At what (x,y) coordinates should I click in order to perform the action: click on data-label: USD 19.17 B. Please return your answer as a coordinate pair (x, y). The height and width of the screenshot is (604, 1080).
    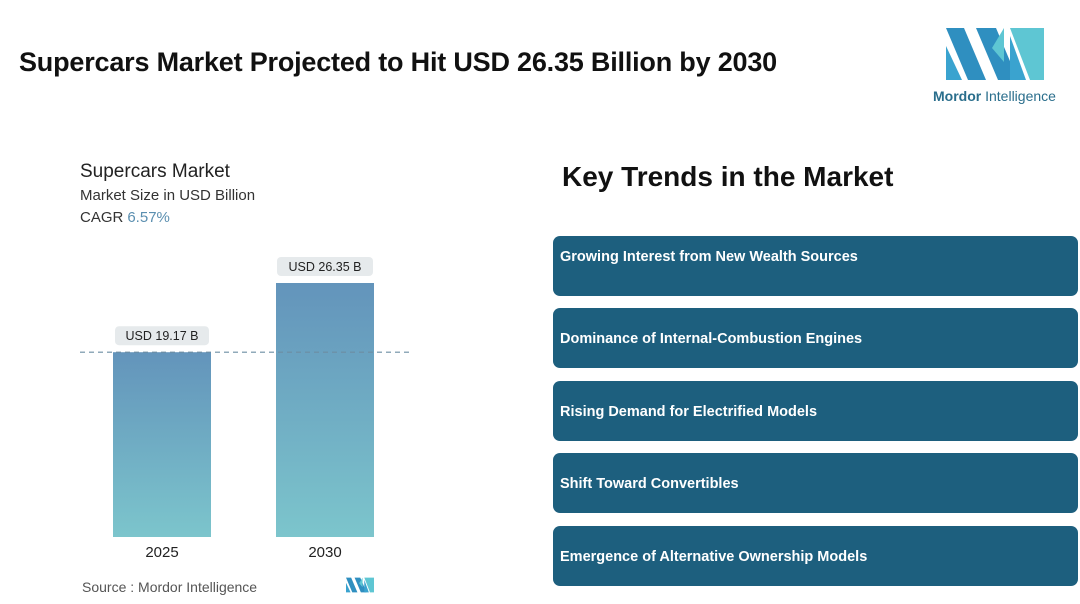
    Looking at the image, I should click on (162, 336).